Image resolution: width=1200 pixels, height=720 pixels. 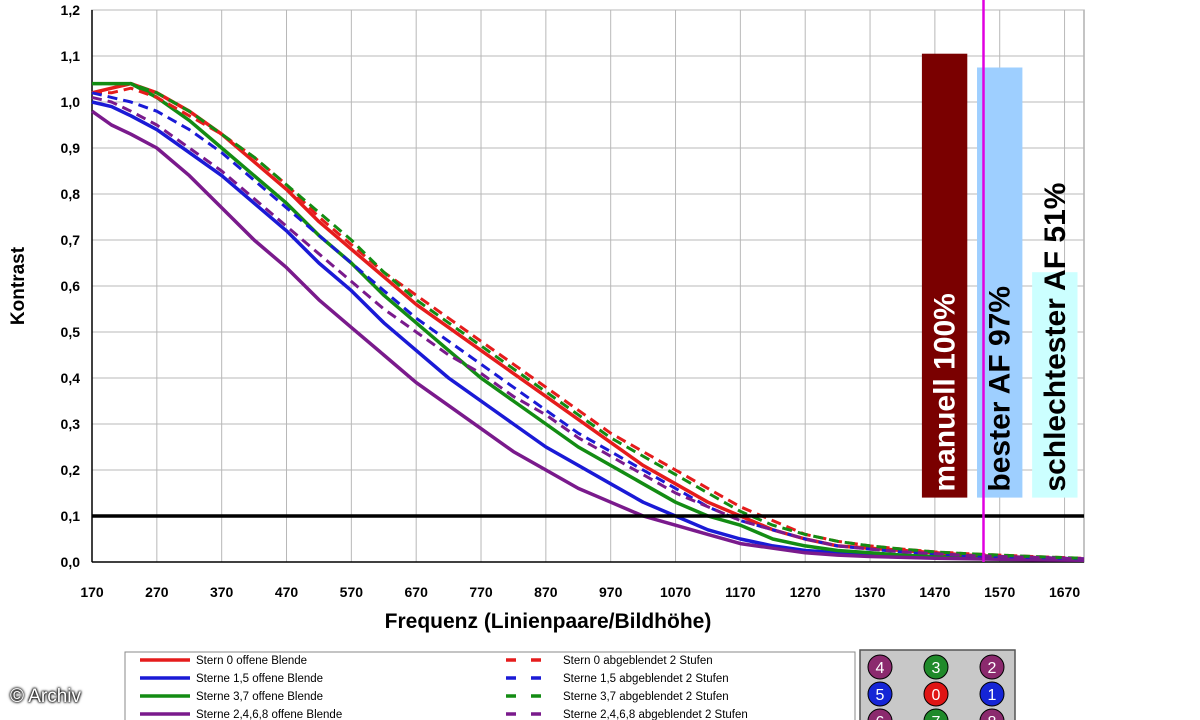 What do you see at coordinates (71, 102) in the screenshot?
I see `y-tick-label: 1,0` at bounding box center [71, 102].